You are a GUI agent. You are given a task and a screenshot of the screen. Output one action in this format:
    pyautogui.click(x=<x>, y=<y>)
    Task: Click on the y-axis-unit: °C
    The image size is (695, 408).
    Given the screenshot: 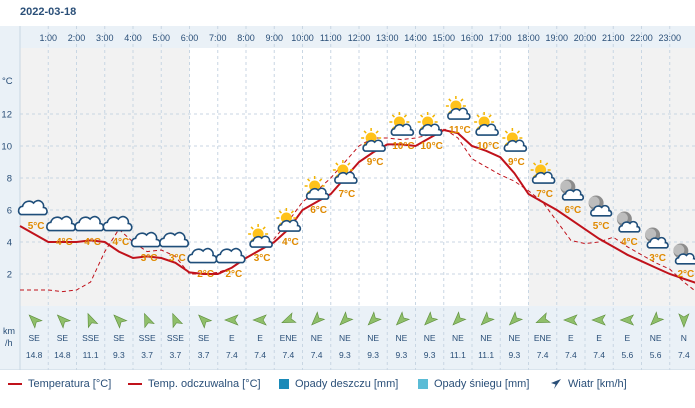 What is the action you would take?
    pyautogui.click(x=7, y=81)
    